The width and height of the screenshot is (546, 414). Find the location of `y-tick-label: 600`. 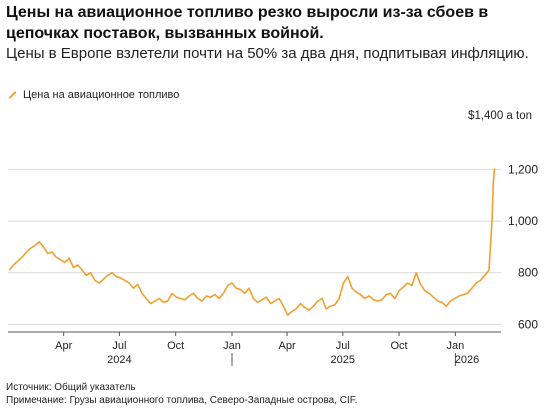

y-tick-label: 600 is located at coordinates (528, 324).